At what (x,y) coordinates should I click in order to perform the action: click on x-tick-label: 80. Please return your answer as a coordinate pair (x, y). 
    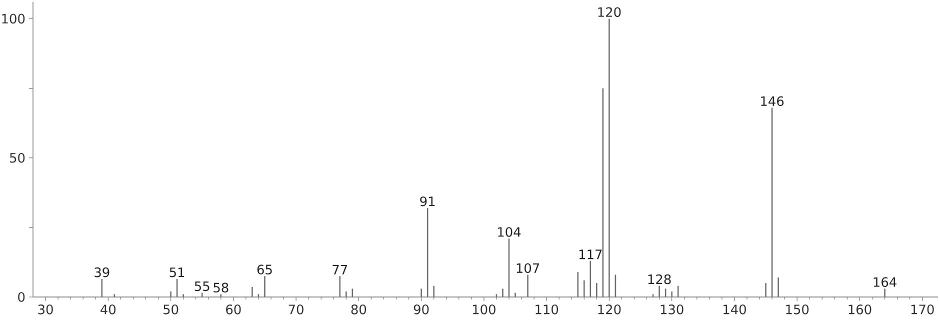
    Looking at the image, I should click on (358, 309).